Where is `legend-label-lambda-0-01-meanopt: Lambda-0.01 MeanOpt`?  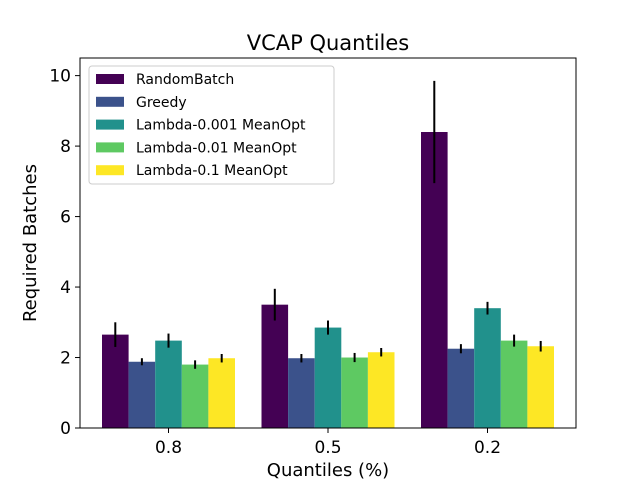 legend-label-lambda-0-01-meanopt: Lambda-0.01 MeanOpt is located at coordinates (216, 148).